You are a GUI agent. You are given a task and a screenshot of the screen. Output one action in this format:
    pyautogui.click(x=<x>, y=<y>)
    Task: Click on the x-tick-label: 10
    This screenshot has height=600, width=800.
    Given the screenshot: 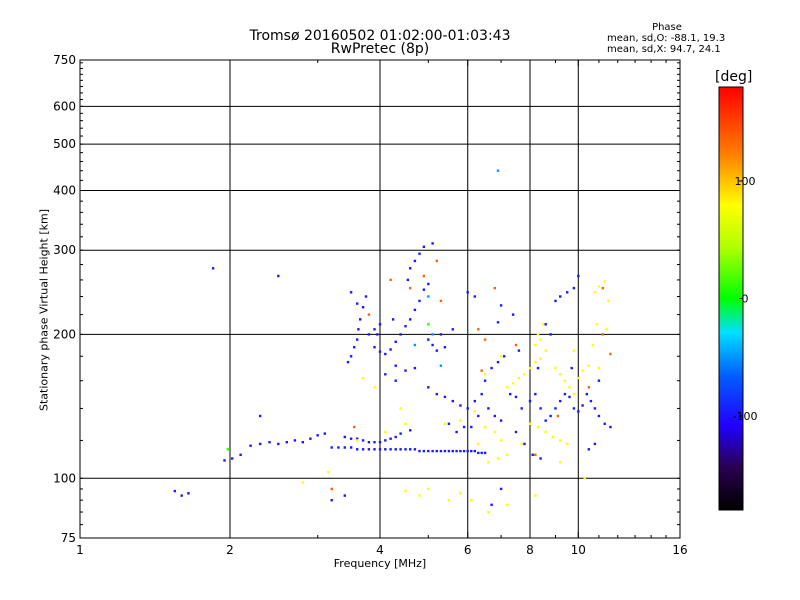 What is the action you would take?
    pyautogui.click(x=578, y=550)
    